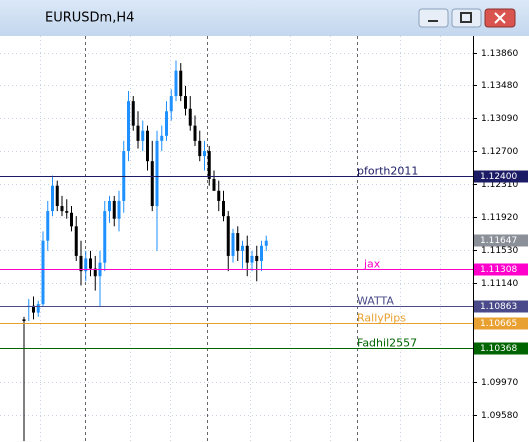 This screenshot has height=442, width=529. I want to click on current-price-label: 1.11647, so click(498, 241).